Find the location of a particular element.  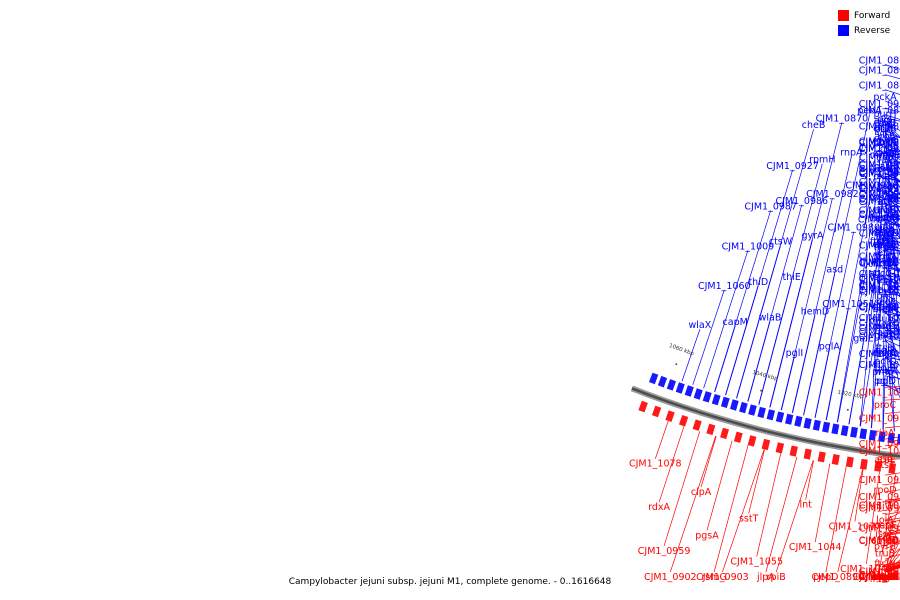

forward-gene-label: CJM1_1046 is located at coordinates (879, 506).